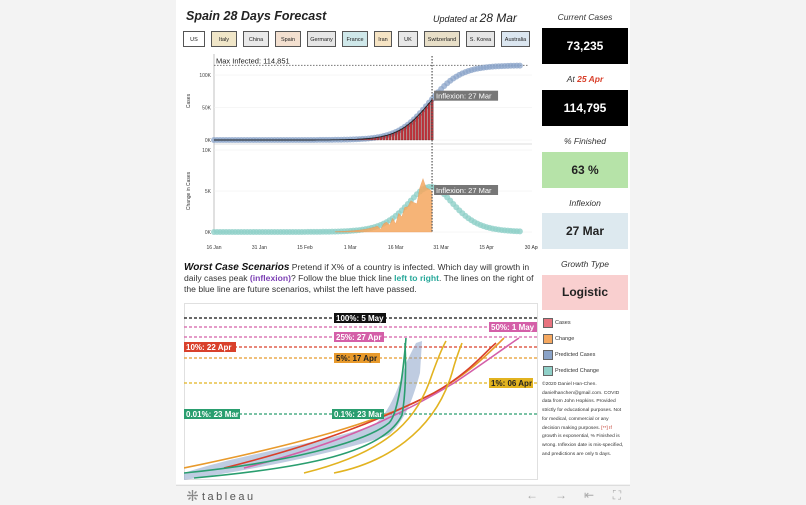 The width and height of the screenshot is (806, 505). What do you see at coordinates (259, 248) in the screenshot?
I see `x-tick-label: 31 Jan` at bounding box center [259, 248].